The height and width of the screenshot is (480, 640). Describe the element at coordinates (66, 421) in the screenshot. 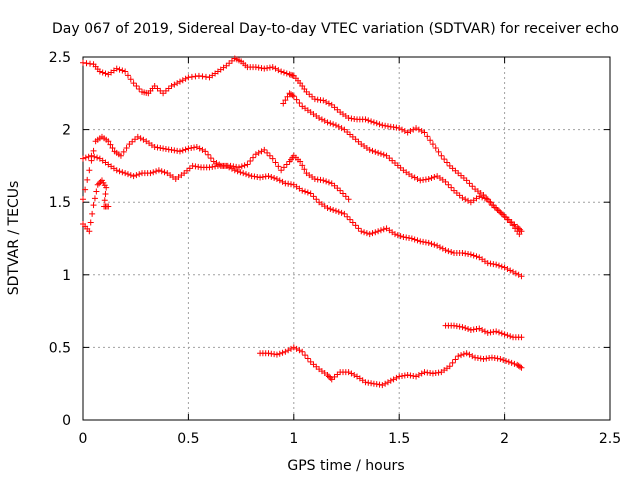

I see `y-tick-label: 0` at that location.